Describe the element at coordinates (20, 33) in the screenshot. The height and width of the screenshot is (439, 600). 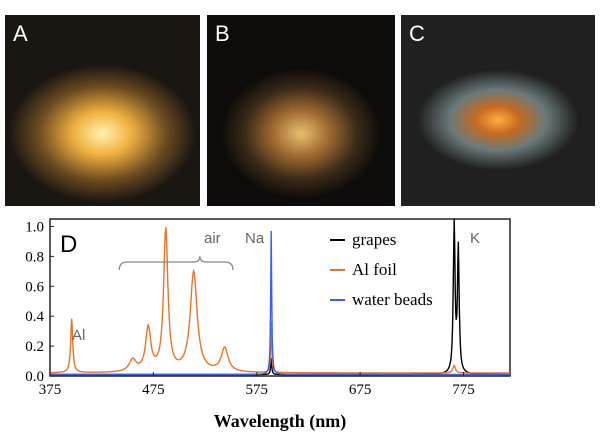
I see `panel-label-a: A` at that location.